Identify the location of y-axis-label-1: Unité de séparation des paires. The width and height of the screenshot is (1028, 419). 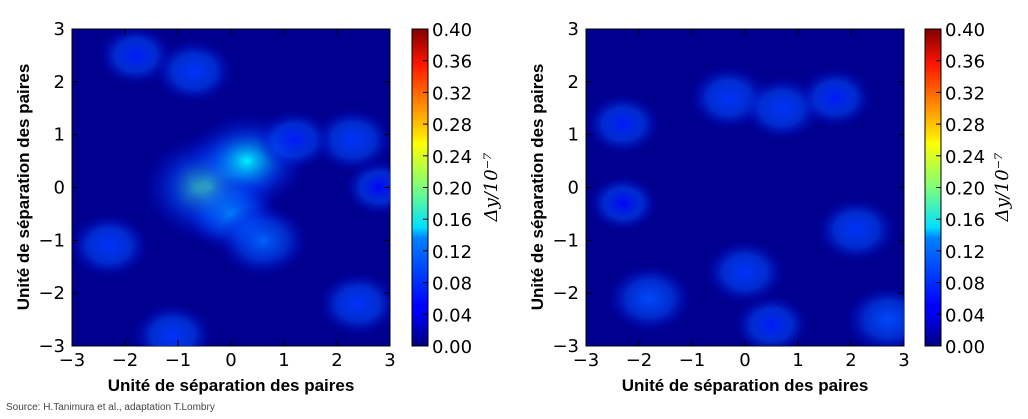
(23, 187).